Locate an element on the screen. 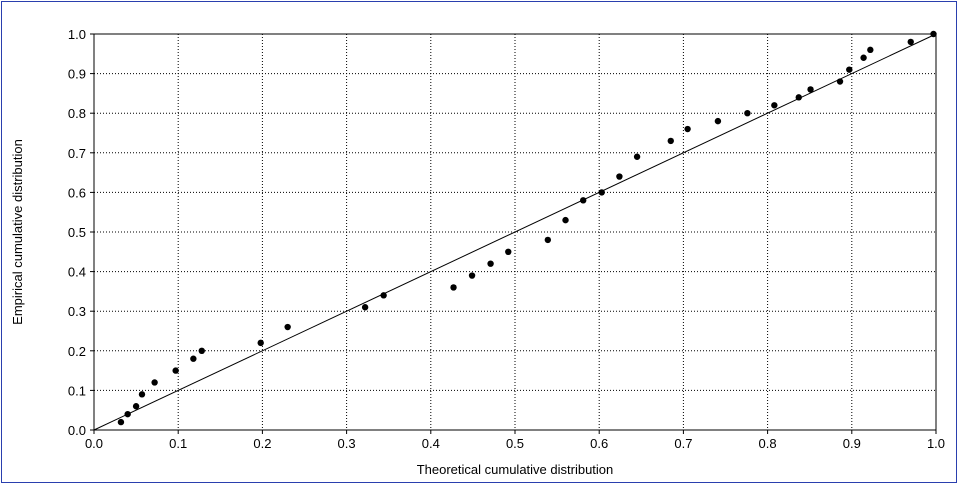 This screenshot has width=960, height=486. x-tick-label: 0.6 is located at coordinates (599, 443).